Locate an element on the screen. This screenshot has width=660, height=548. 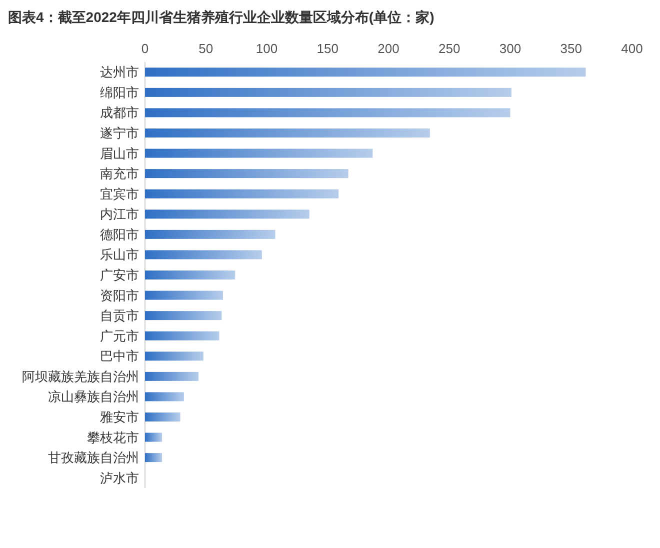
x-tick-label: 100 is located at coordinates (267, 48).